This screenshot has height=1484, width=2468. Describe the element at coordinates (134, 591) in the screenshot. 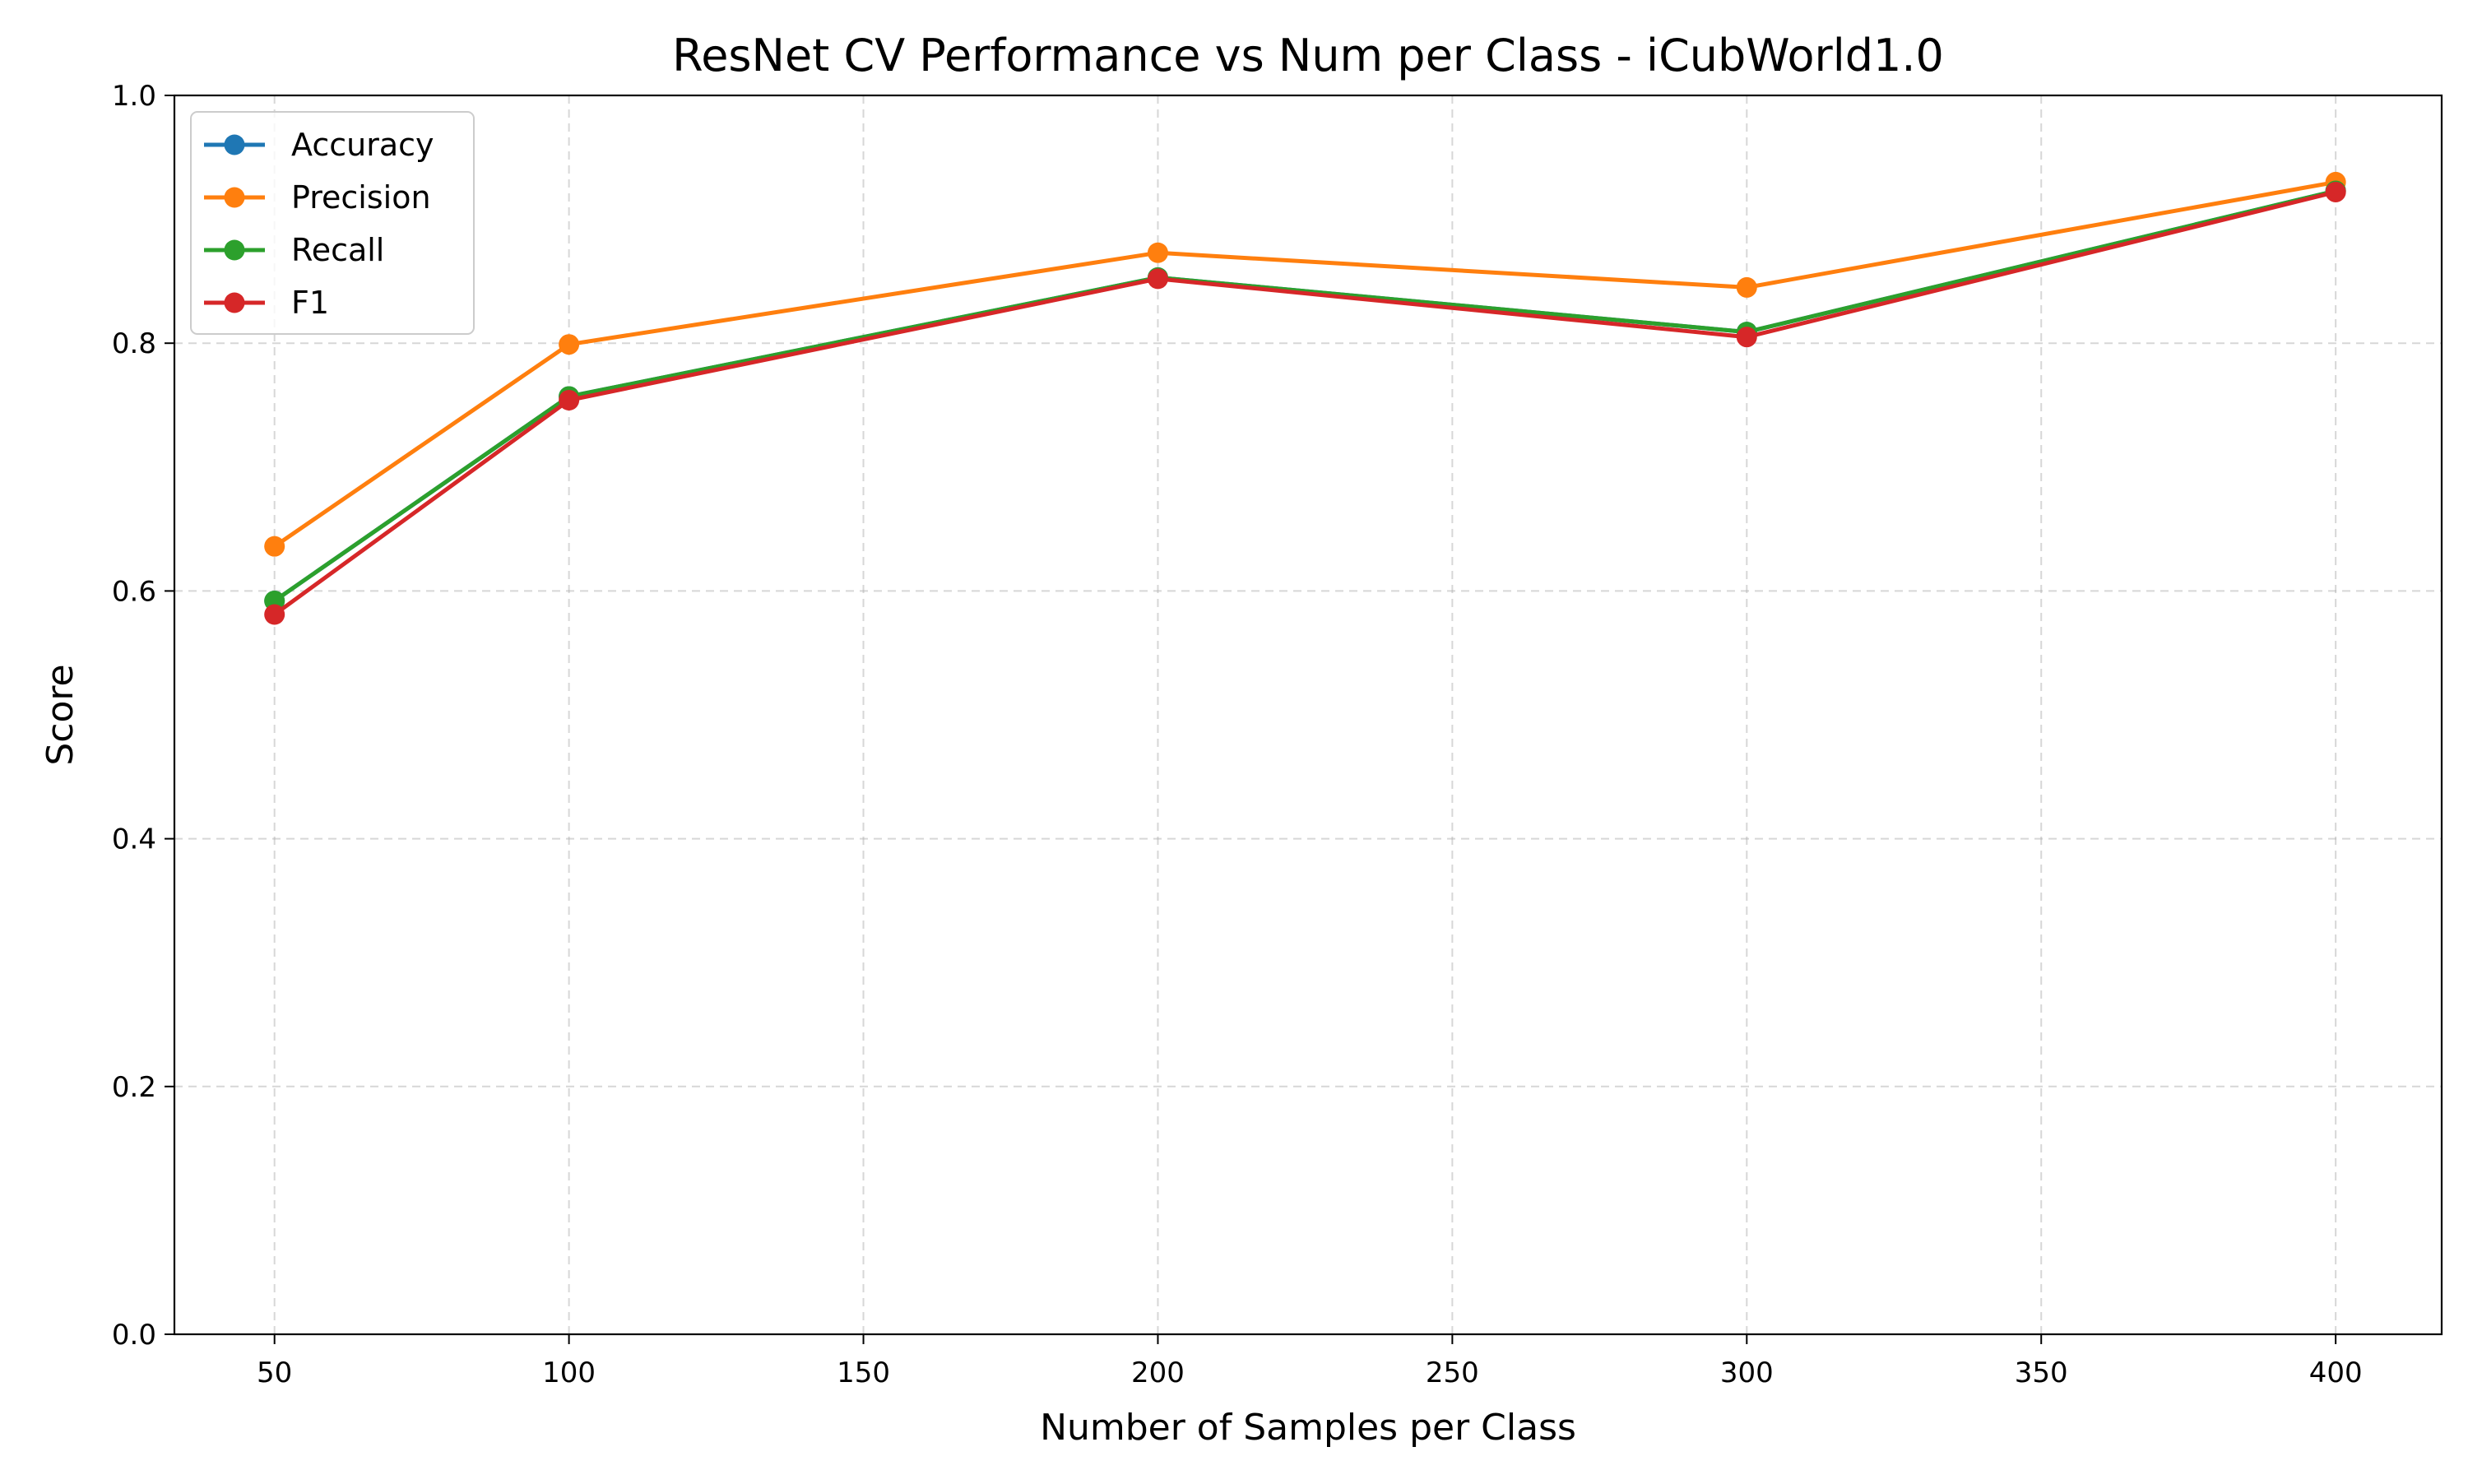

I see `y-tick-label: 0.6` at that location.